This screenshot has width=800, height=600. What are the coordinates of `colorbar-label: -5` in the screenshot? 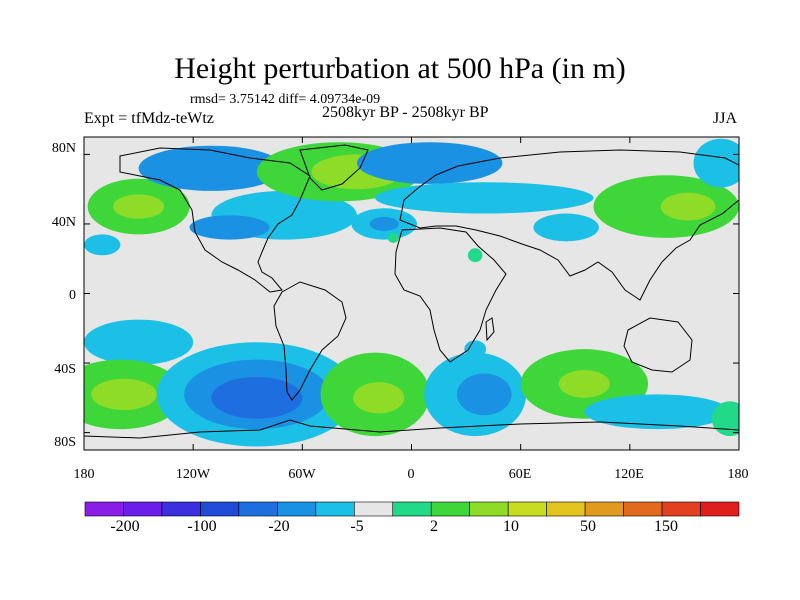 It's located at (357, 526).